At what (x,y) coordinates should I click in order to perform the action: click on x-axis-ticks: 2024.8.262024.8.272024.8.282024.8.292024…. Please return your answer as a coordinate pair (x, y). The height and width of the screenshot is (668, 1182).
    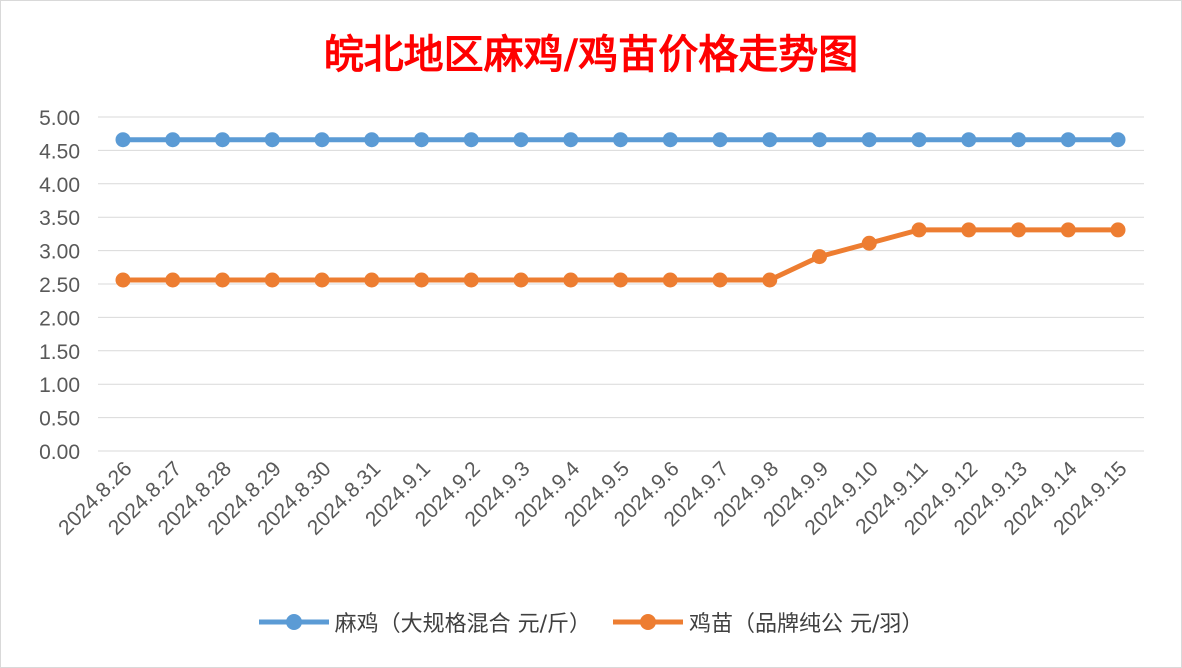
    Looking at the image, I should click on (592, 498).